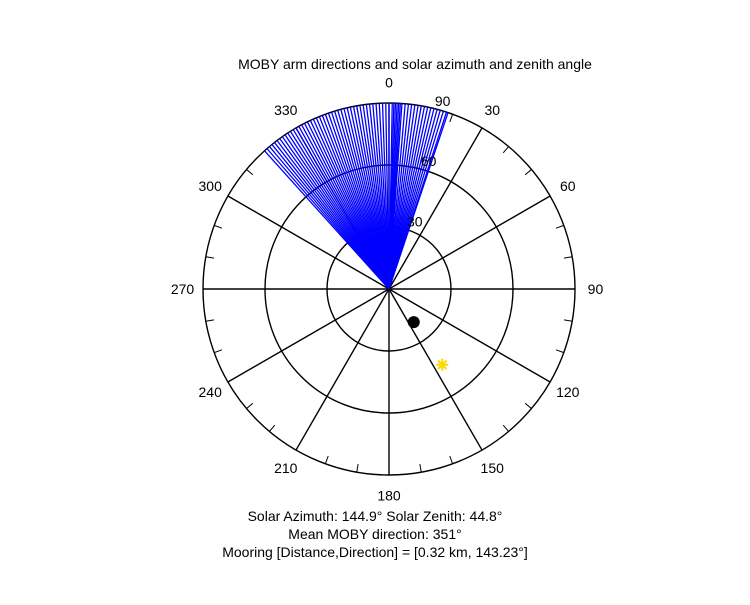  Describe the element at coordinates (389, 495) in the screenshot. I see `angle-tick-label-180: 180` at that location.